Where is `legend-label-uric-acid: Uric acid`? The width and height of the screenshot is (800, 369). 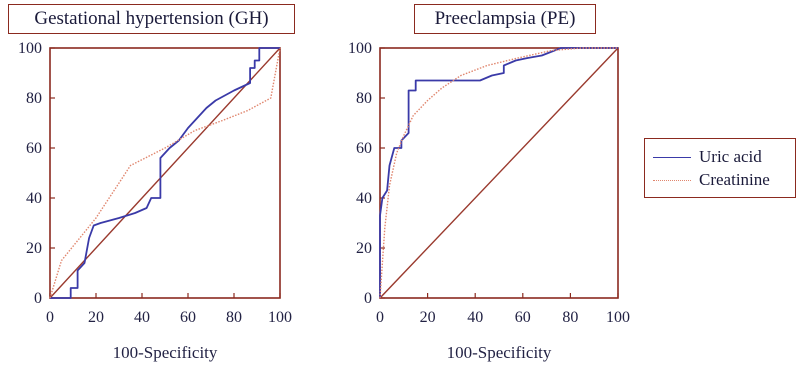 legend-label-uric-acid: Uric acid is located at coordinates (730, 156).